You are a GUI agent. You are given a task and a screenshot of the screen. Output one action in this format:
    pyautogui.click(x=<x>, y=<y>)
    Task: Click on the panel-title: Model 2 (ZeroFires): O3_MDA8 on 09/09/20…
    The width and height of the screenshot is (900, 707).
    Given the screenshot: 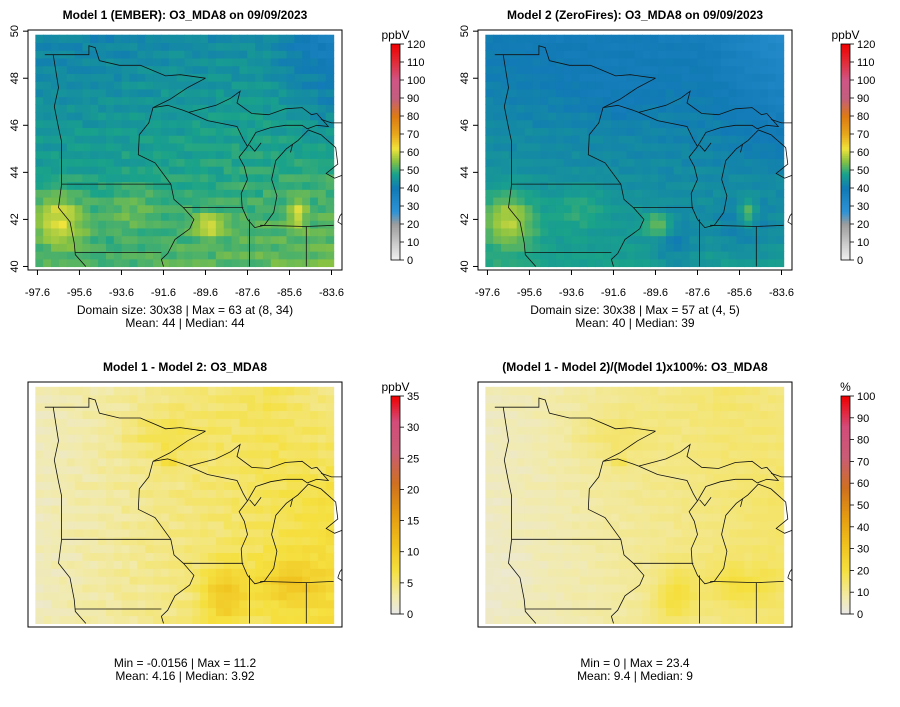 What is the action you would take?
    pyautogui.click(x=635, y=15)
    